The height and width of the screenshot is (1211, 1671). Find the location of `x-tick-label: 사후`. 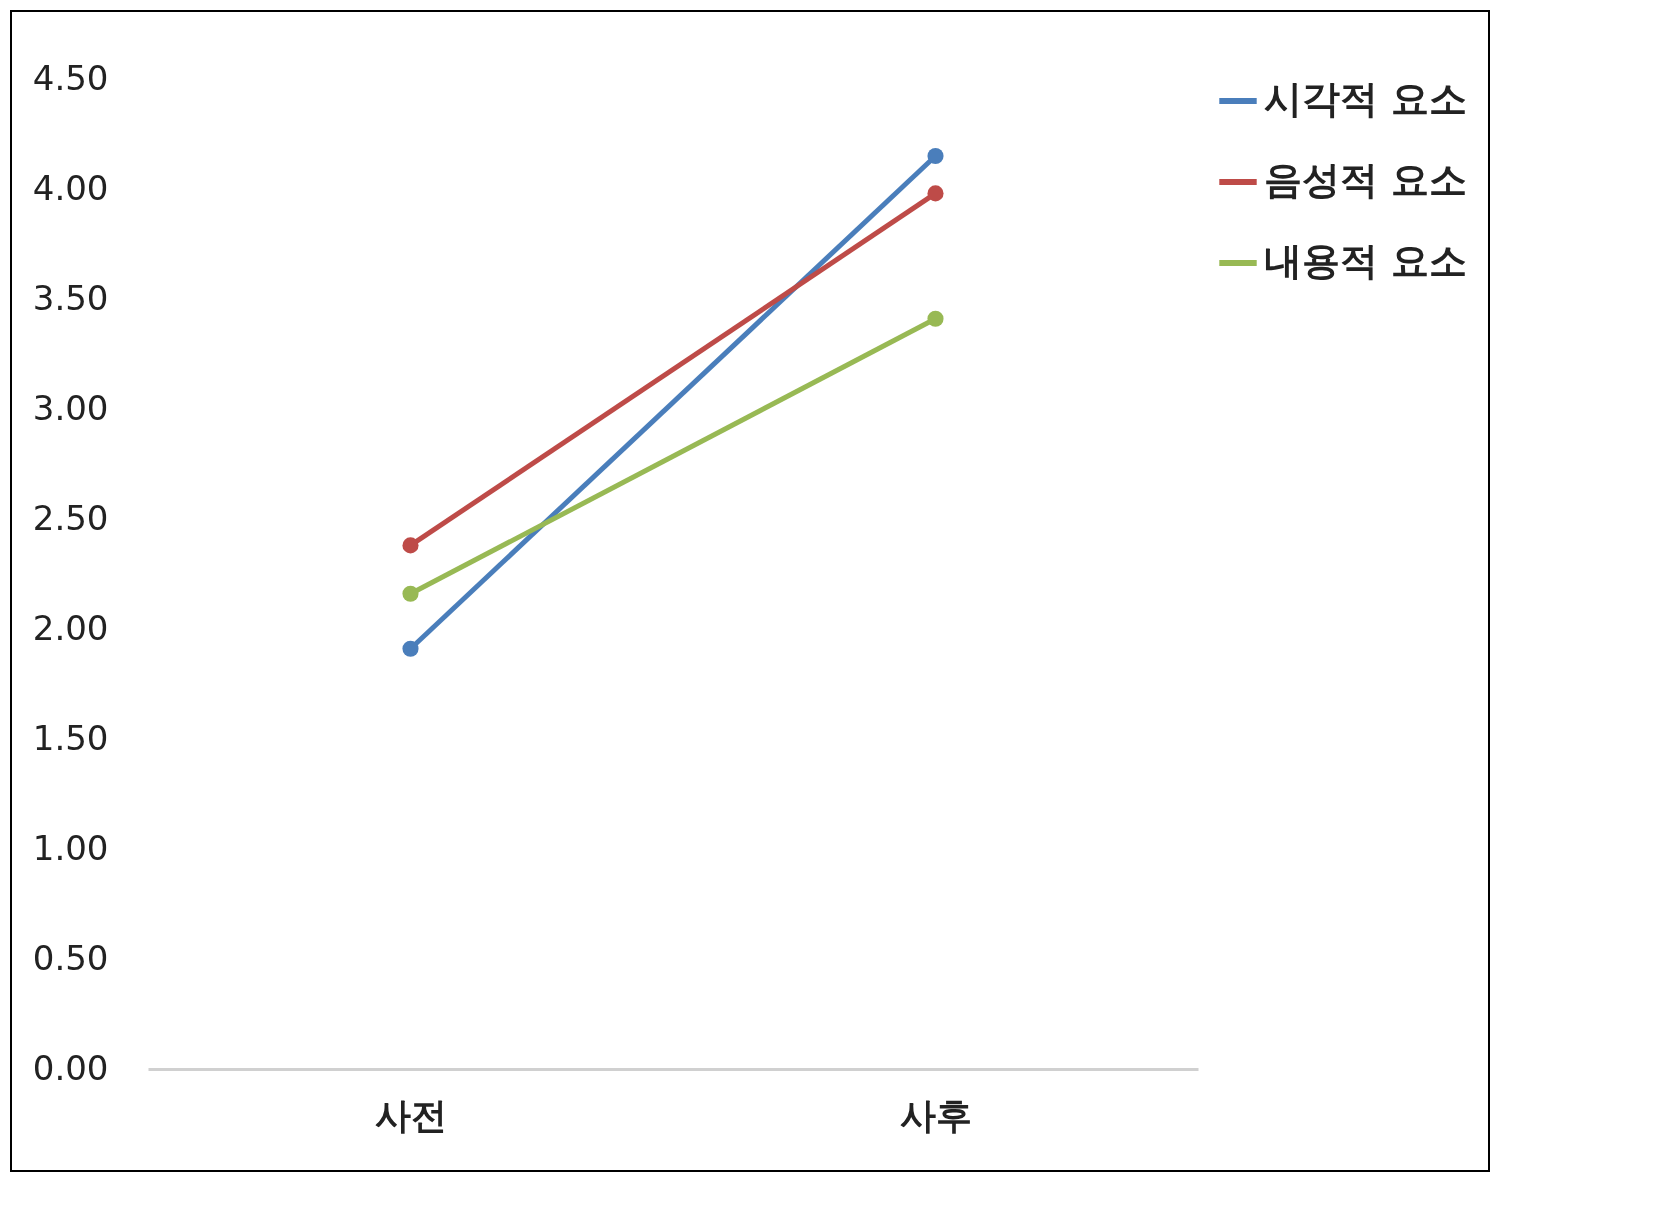

x-tick-label: 사후 is located at coordinates (936, 1115).